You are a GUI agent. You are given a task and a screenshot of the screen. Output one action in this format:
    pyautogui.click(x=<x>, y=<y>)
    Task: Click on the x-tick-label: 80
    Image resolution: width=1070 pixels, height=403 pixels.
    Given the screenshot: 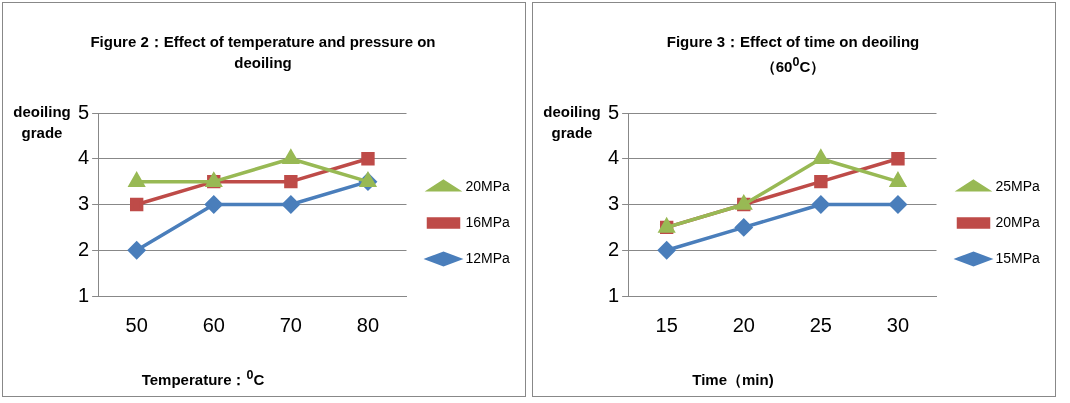 What is the action you would take?
    pyautogui.click(x=368, y=324)
    